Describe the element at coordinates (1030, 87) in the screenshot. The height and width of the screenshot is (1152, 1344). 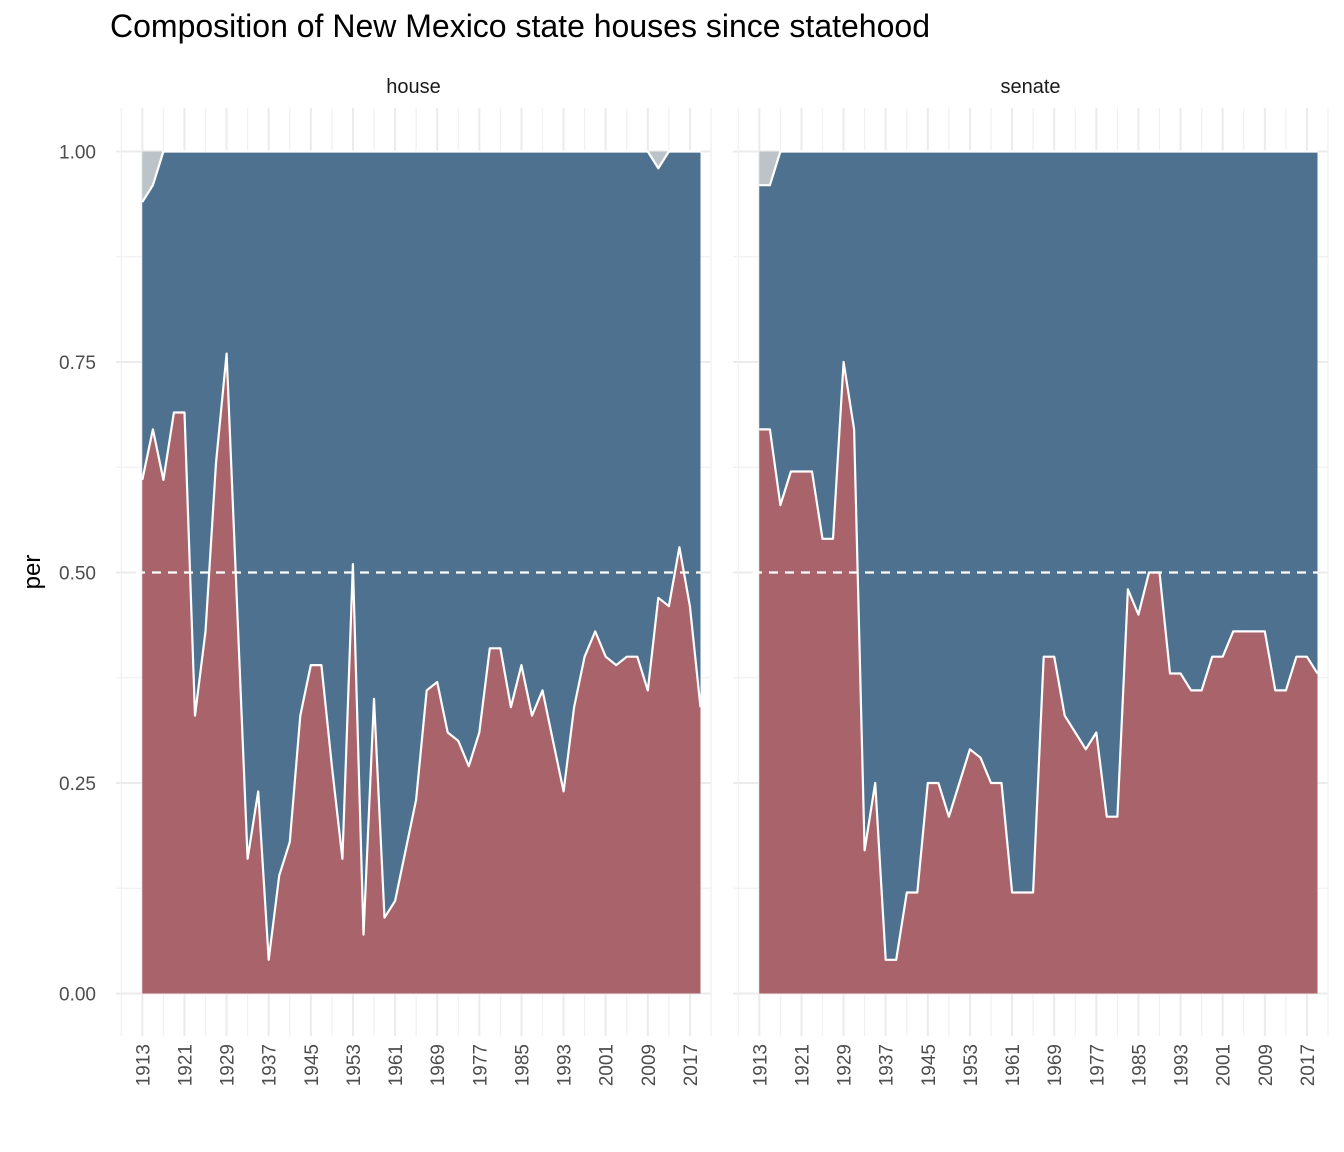
I see `panel-label-senate: senate` at that location.